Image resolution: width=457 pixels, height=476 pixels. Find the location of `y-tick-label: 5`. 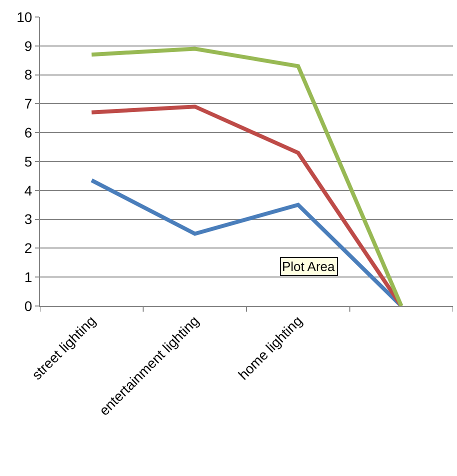

y-tick-label: 5 is located at coordinates (28, 161).